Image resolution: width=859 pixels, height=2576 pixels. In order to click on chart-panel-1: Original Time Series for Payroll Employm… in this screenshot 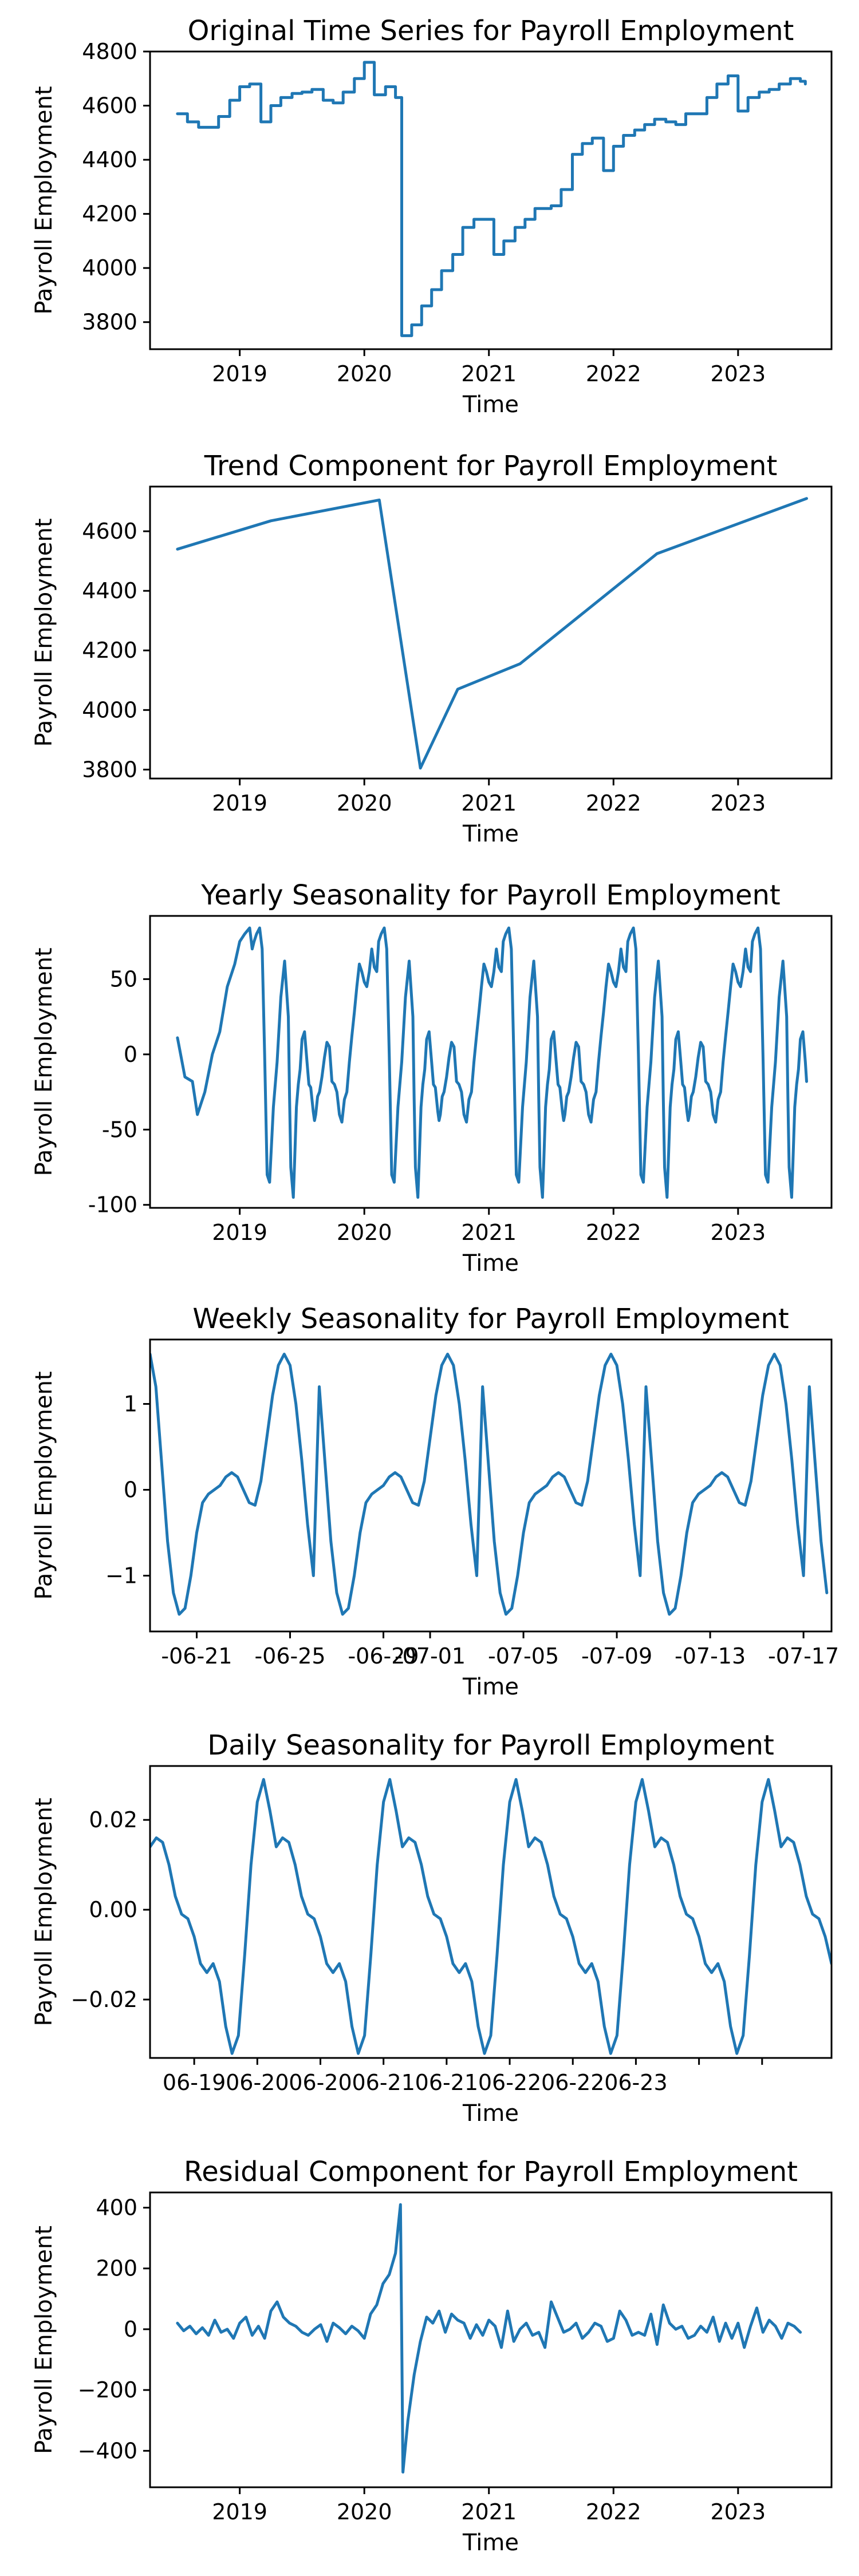, I will do `click(432, 216)`.